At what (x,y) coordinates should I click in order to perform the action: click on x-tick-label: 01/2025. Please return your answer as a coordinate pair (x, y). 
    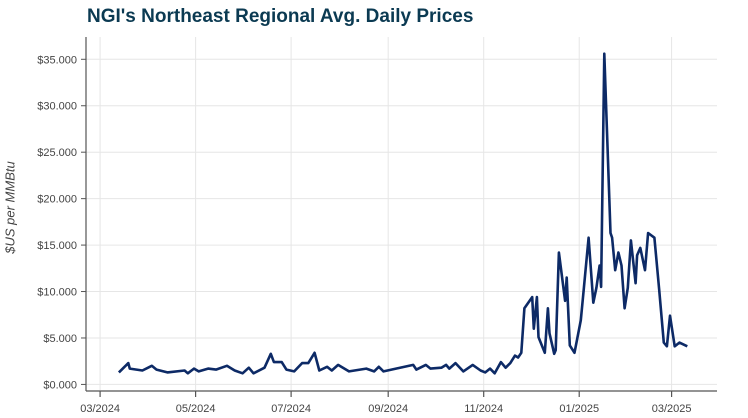
    Looking at the image, I should click on (579, 409).